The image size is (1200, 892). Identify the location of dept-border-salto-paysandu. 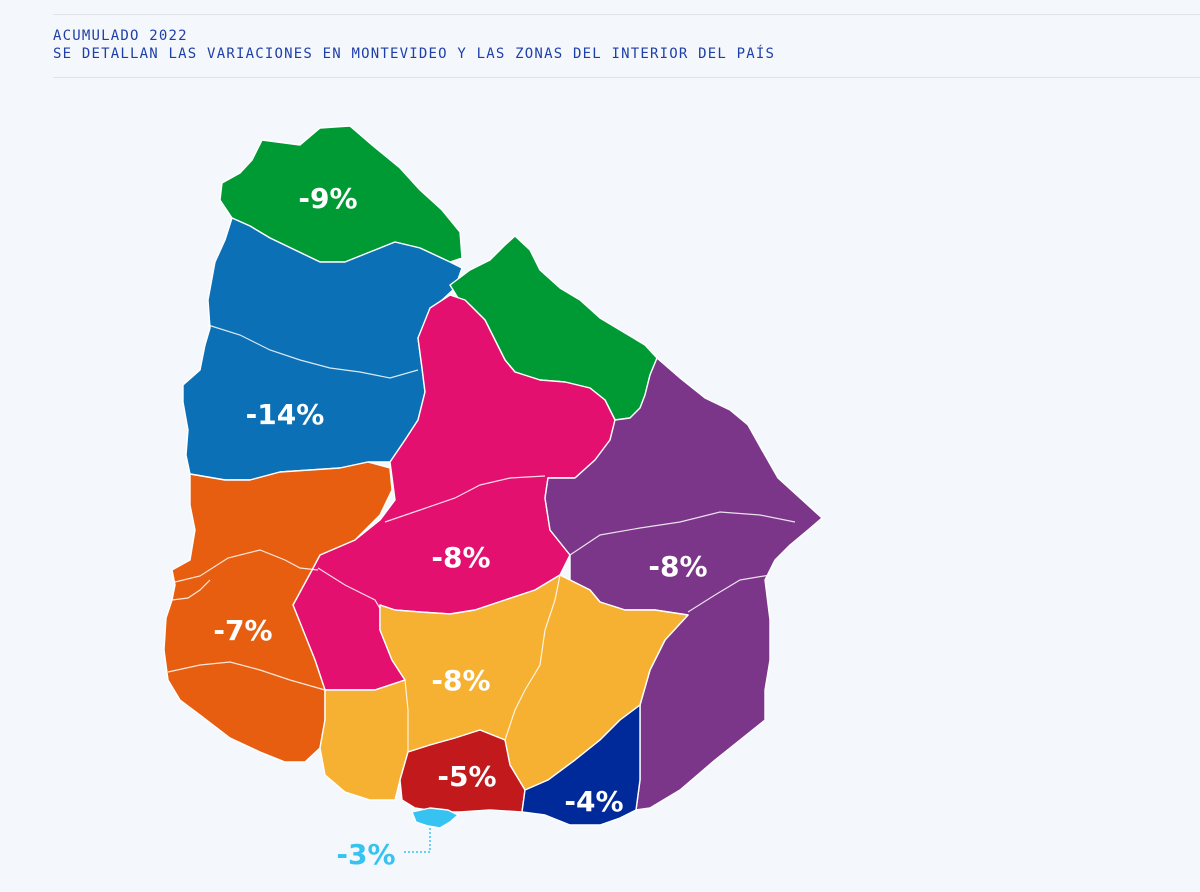
(313, 351).